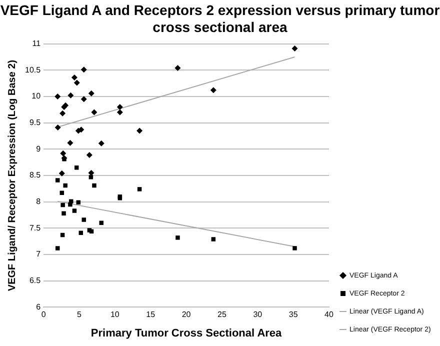 The width and height of the screenshot is (440, 346). Describe the element at coordinates (35, 175) in the screenshot. I see `y-tick-label: 8.5` at that location.